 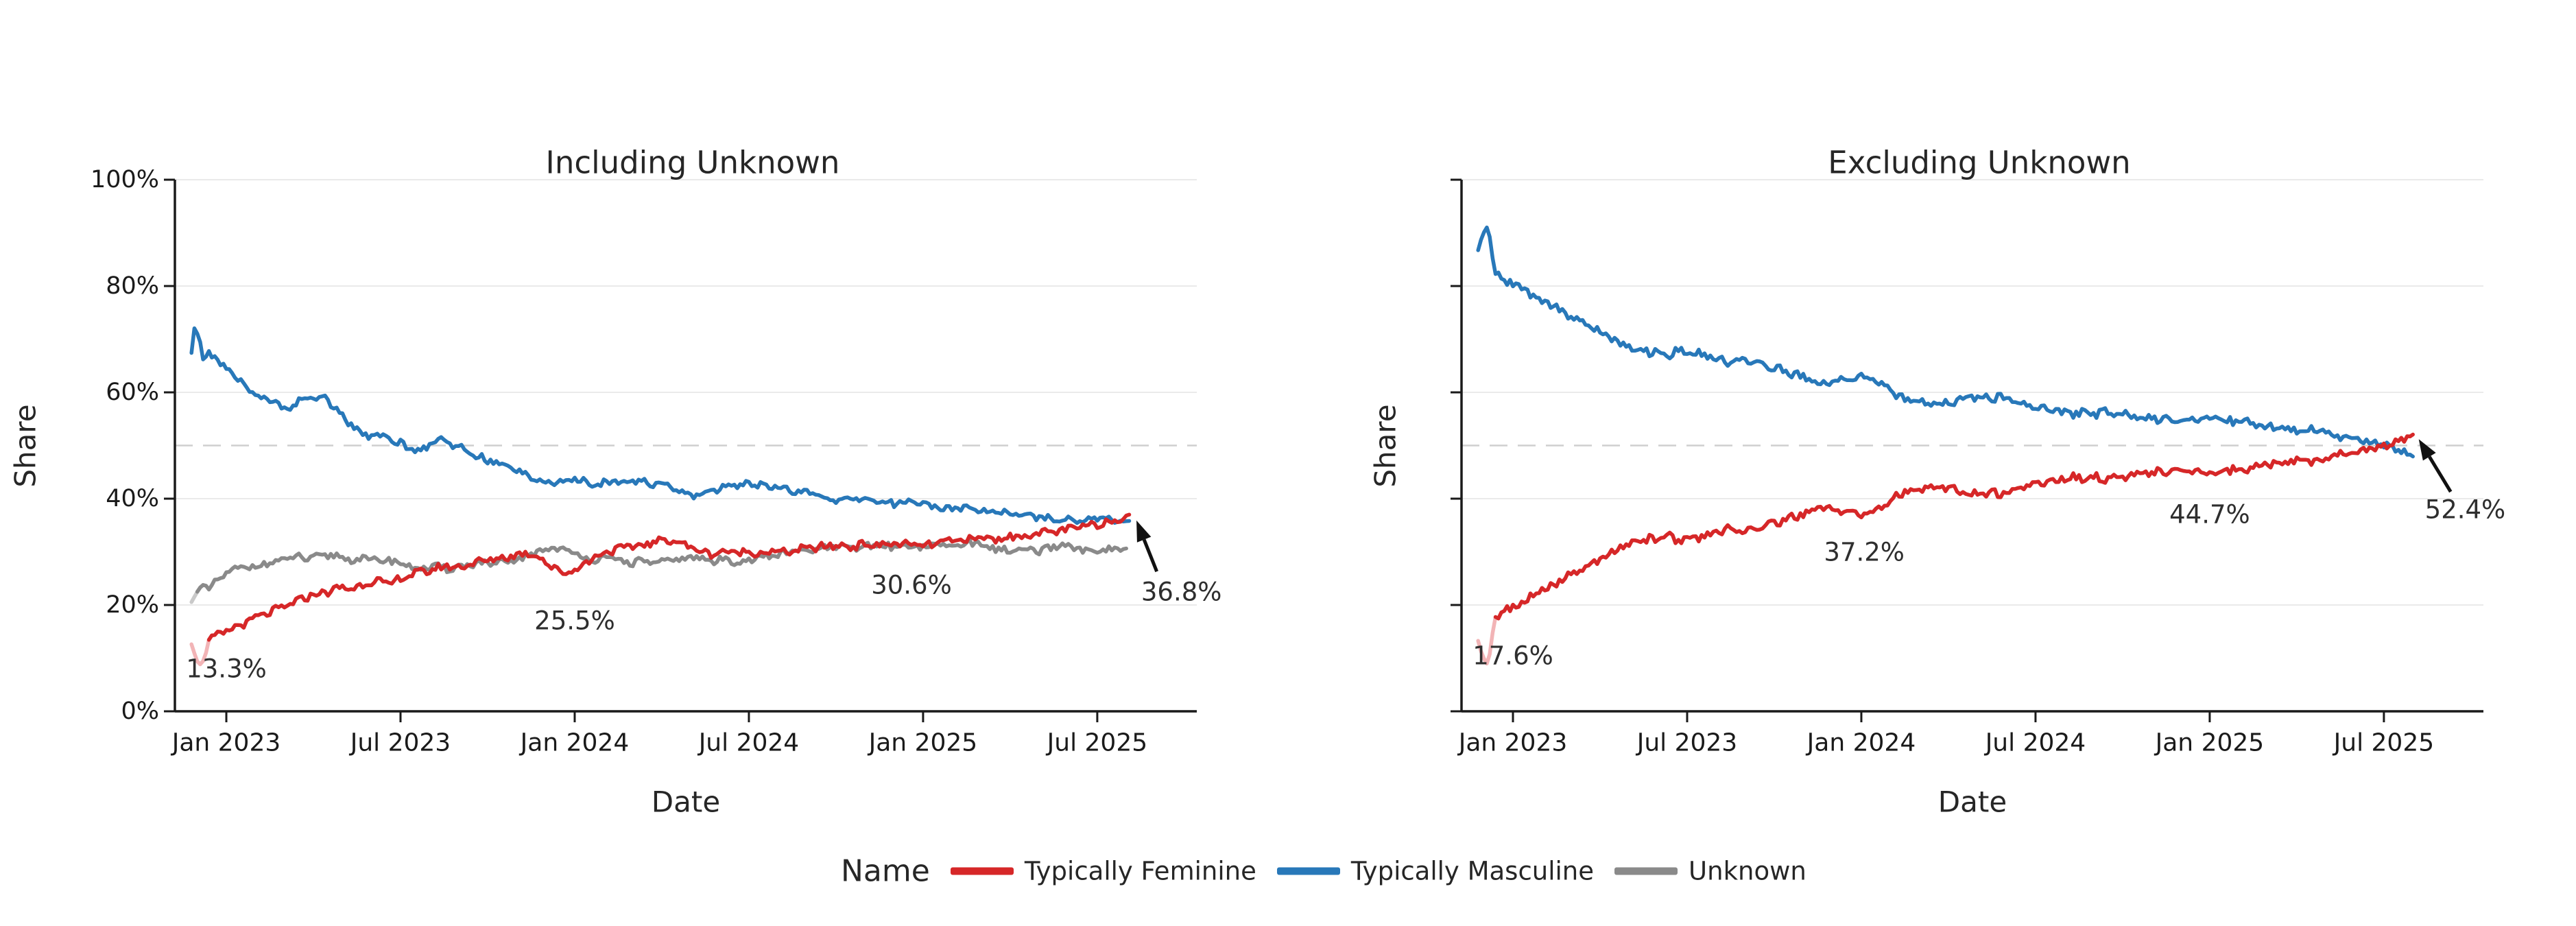 What do you see at coordinates (25, 446) in the screenshot?
I see `y-axis-title-left: Share` at bounding box center [25, 446].